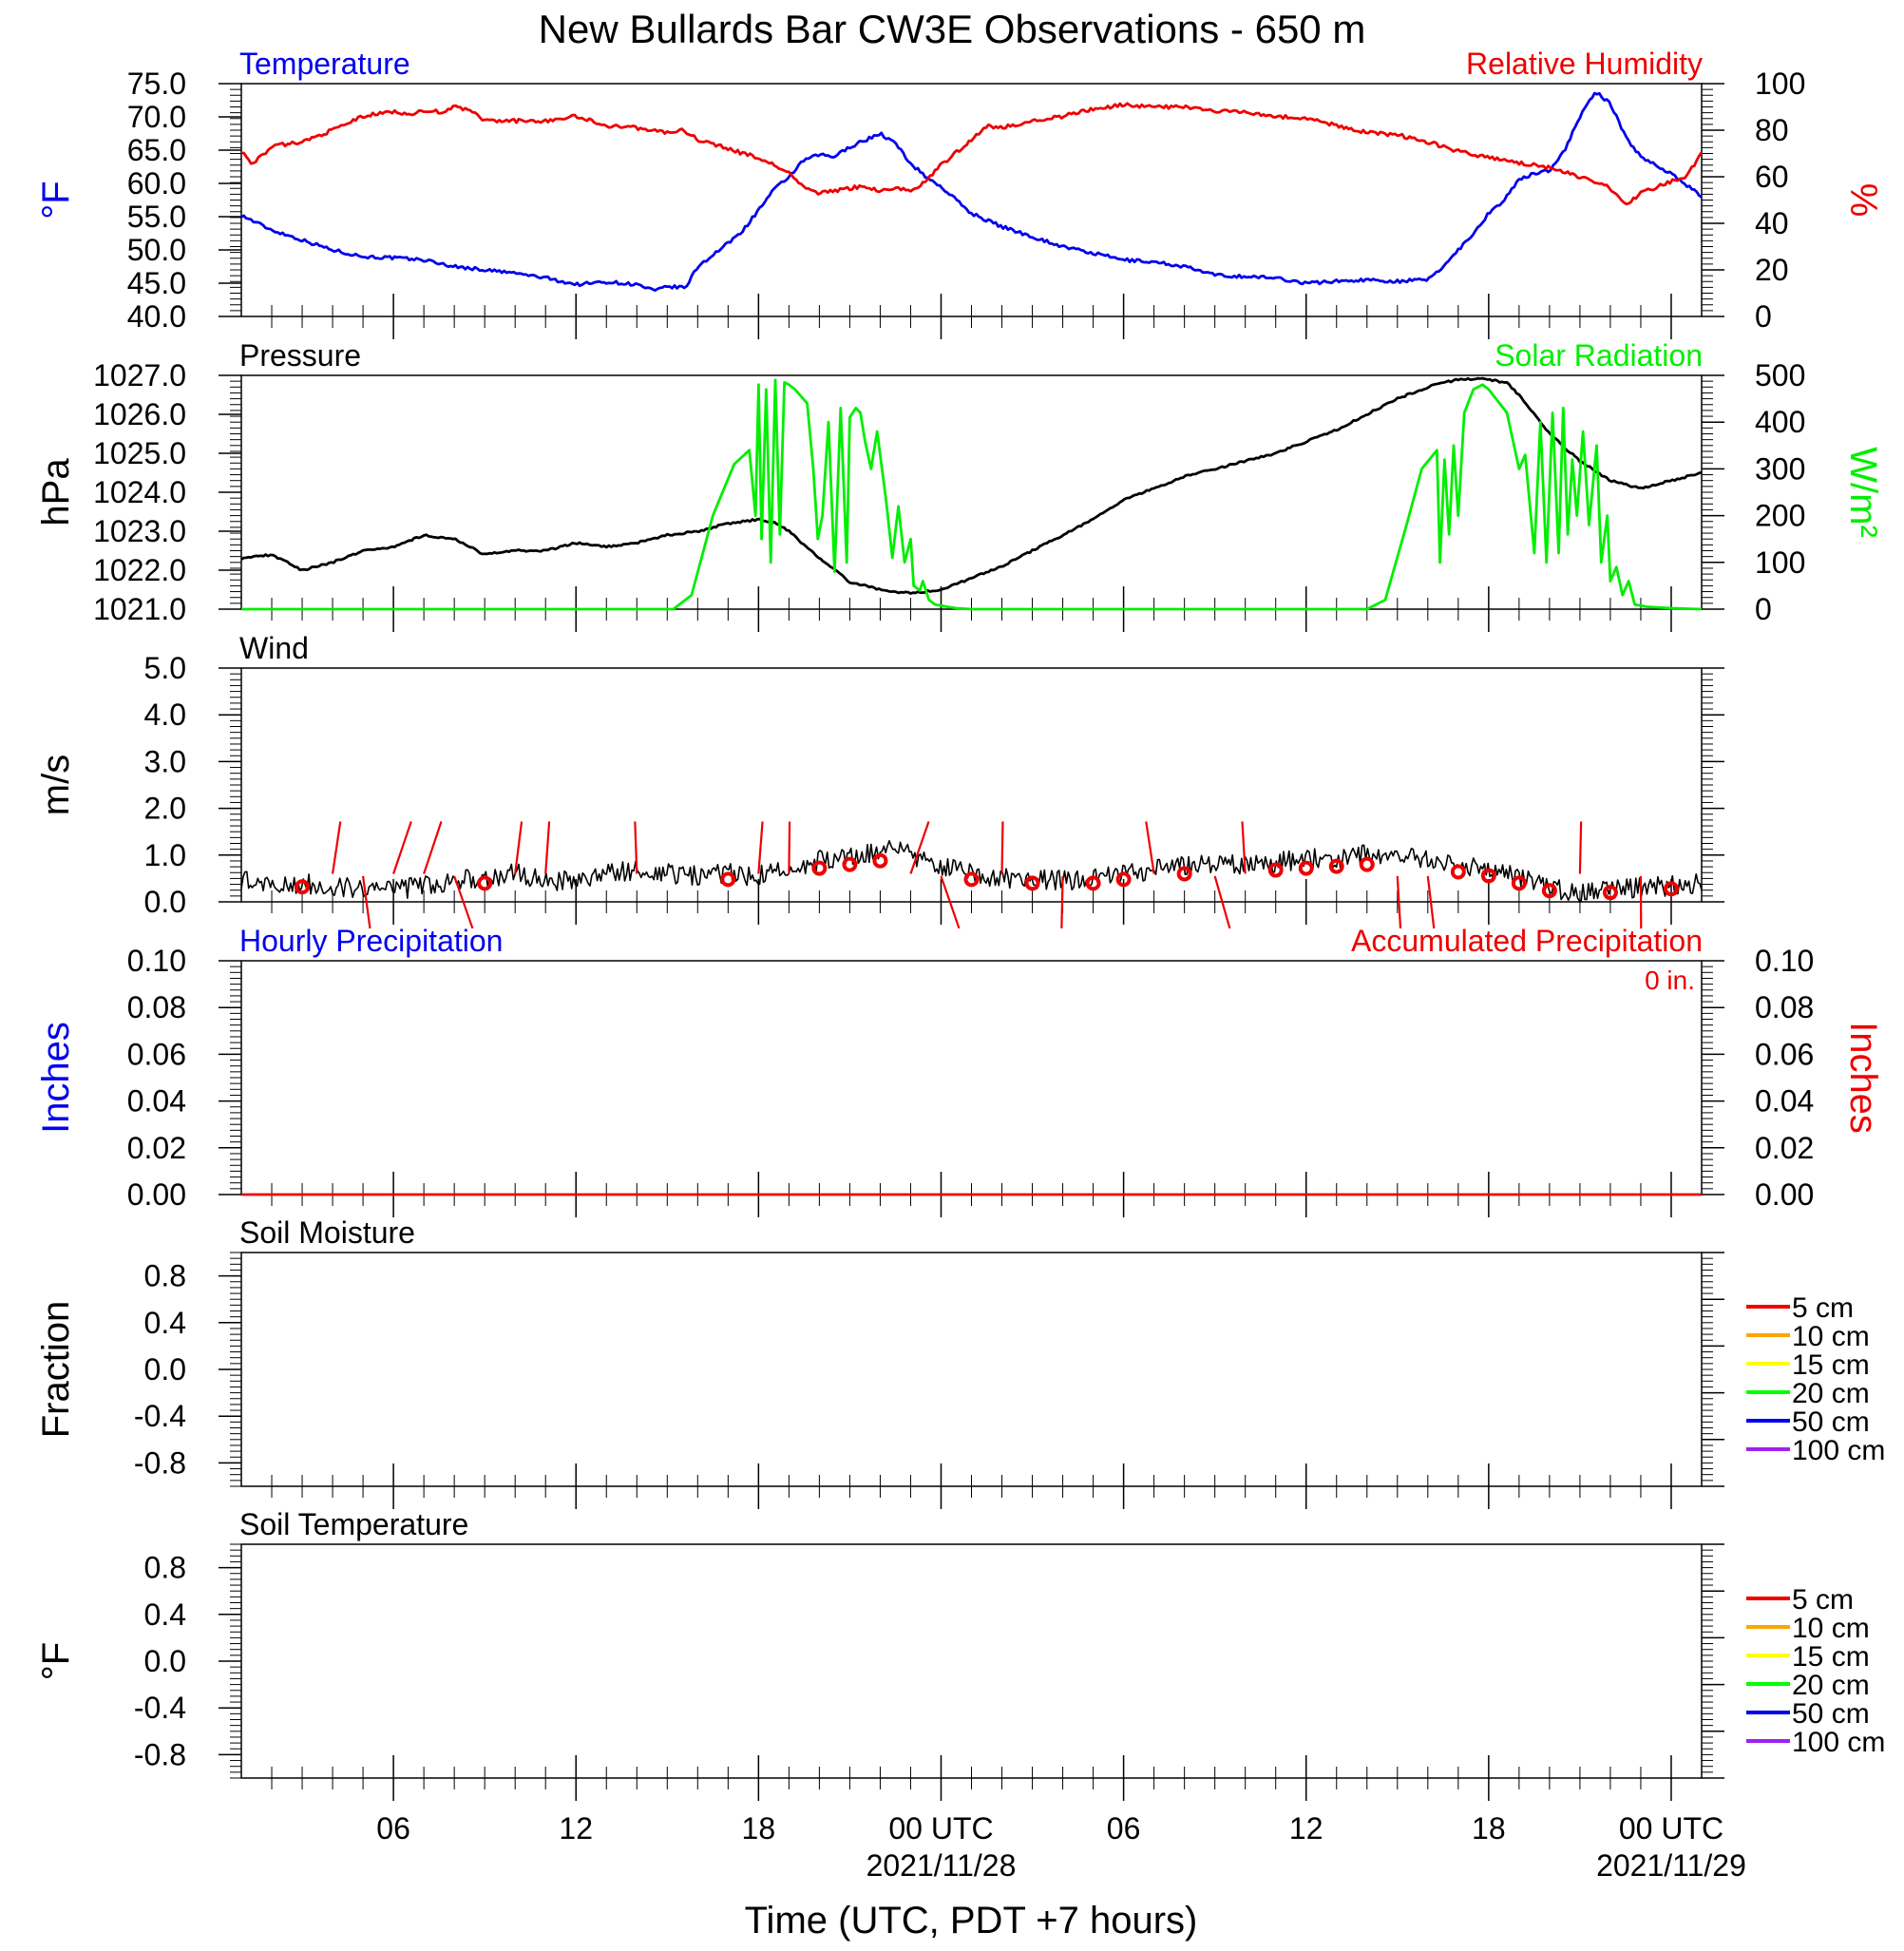 The image size is (1904, 1951). I want to click on right-tick-label: 0.00, so click(1784, 1194).